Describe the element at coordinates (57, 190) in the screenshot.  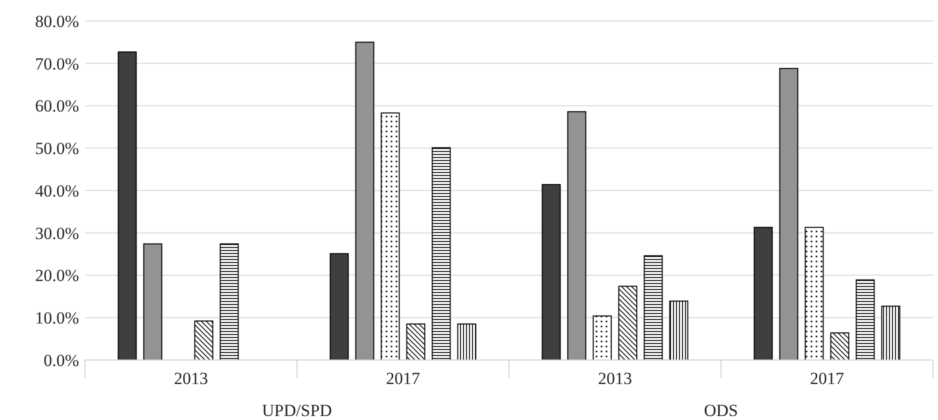
I see `y-tick-label: 40.0%` at that location.